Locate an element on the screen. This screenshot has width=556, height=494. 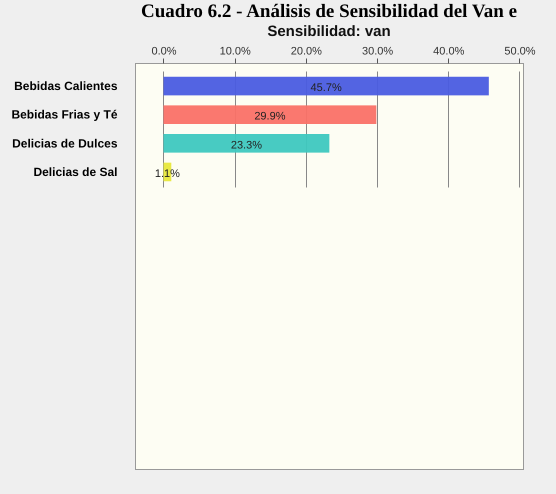
data-label: 45.7% is located at coordinates (326, 88).